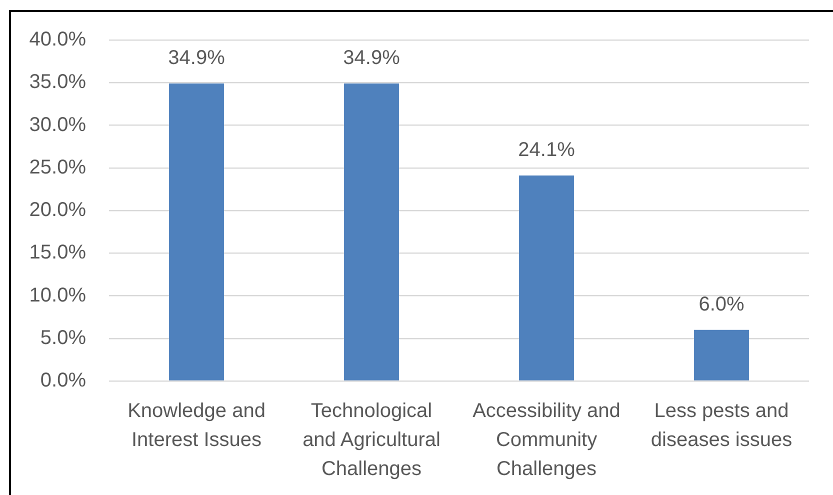 The width and height of the screenshot is (833, 495). Describe the element at coordinates (547, 150) in the screenshot. I see `data-label: 24.1%` at that location.